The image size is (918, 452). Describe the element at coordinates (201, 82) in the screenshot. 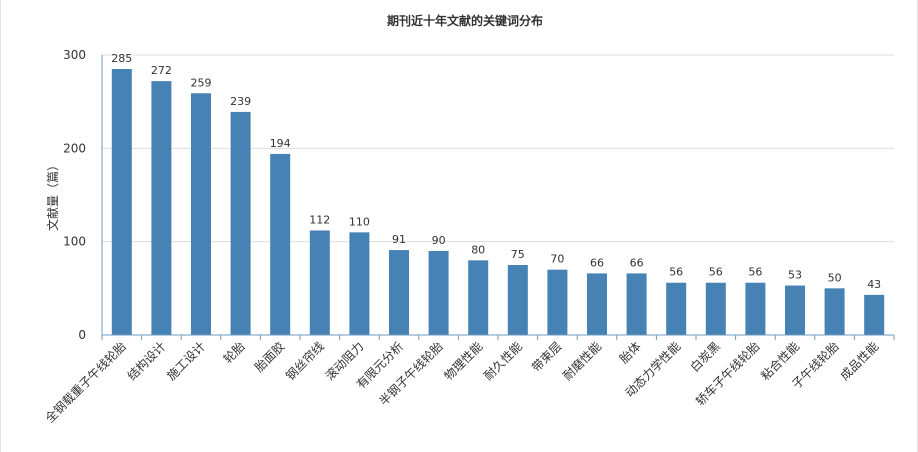

I see `data-label: 259` at that location.